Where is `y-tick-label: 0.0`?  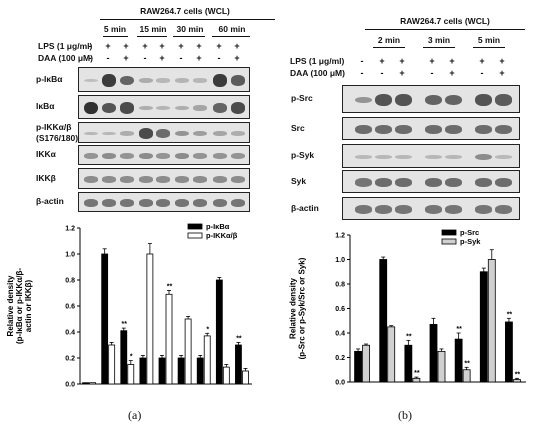 y-tick-label: 0.0 is located at coordinates (340, 383).